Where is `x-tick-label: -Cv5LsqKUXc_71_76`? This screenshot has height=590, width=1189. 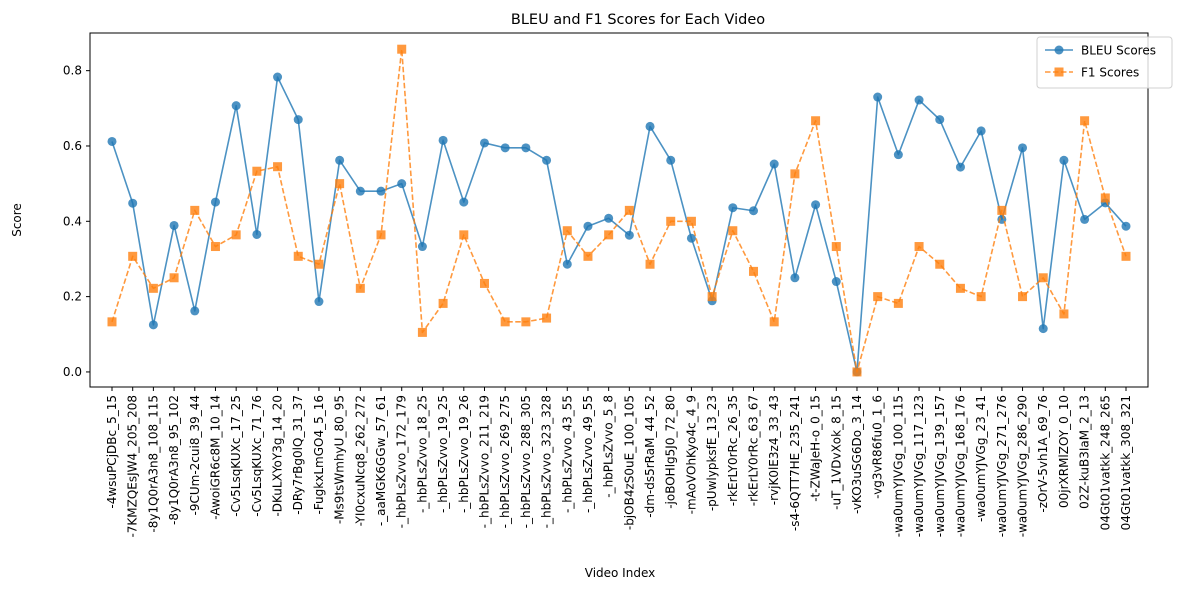 x-tick-label: -Cv5LsqKUXc_71_76 is located at coordinates (257, 456).